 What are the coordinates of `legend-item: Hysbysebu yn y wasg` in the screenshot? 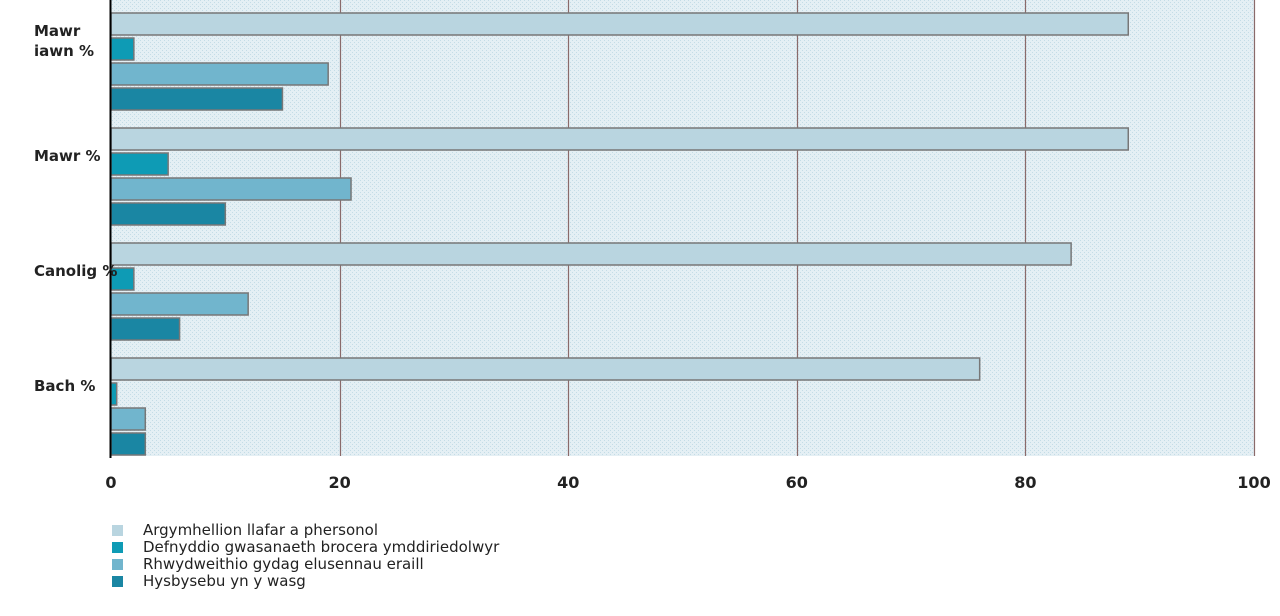 It's located at (305, 581).